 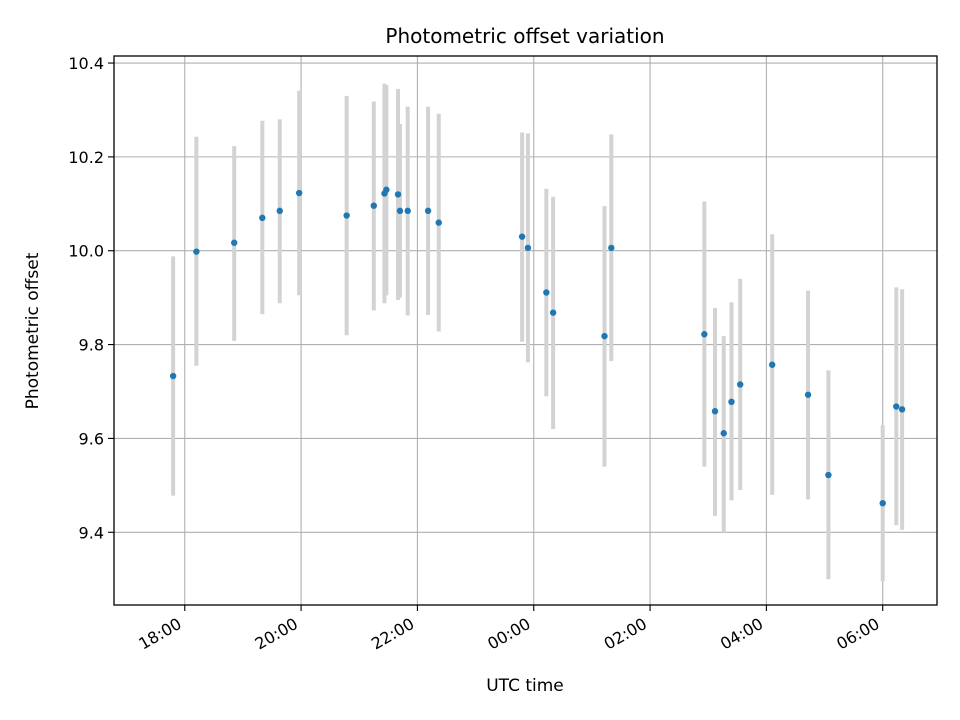 I want to click on y-axis-title: Photometric offset, so click(x=33, y=330).